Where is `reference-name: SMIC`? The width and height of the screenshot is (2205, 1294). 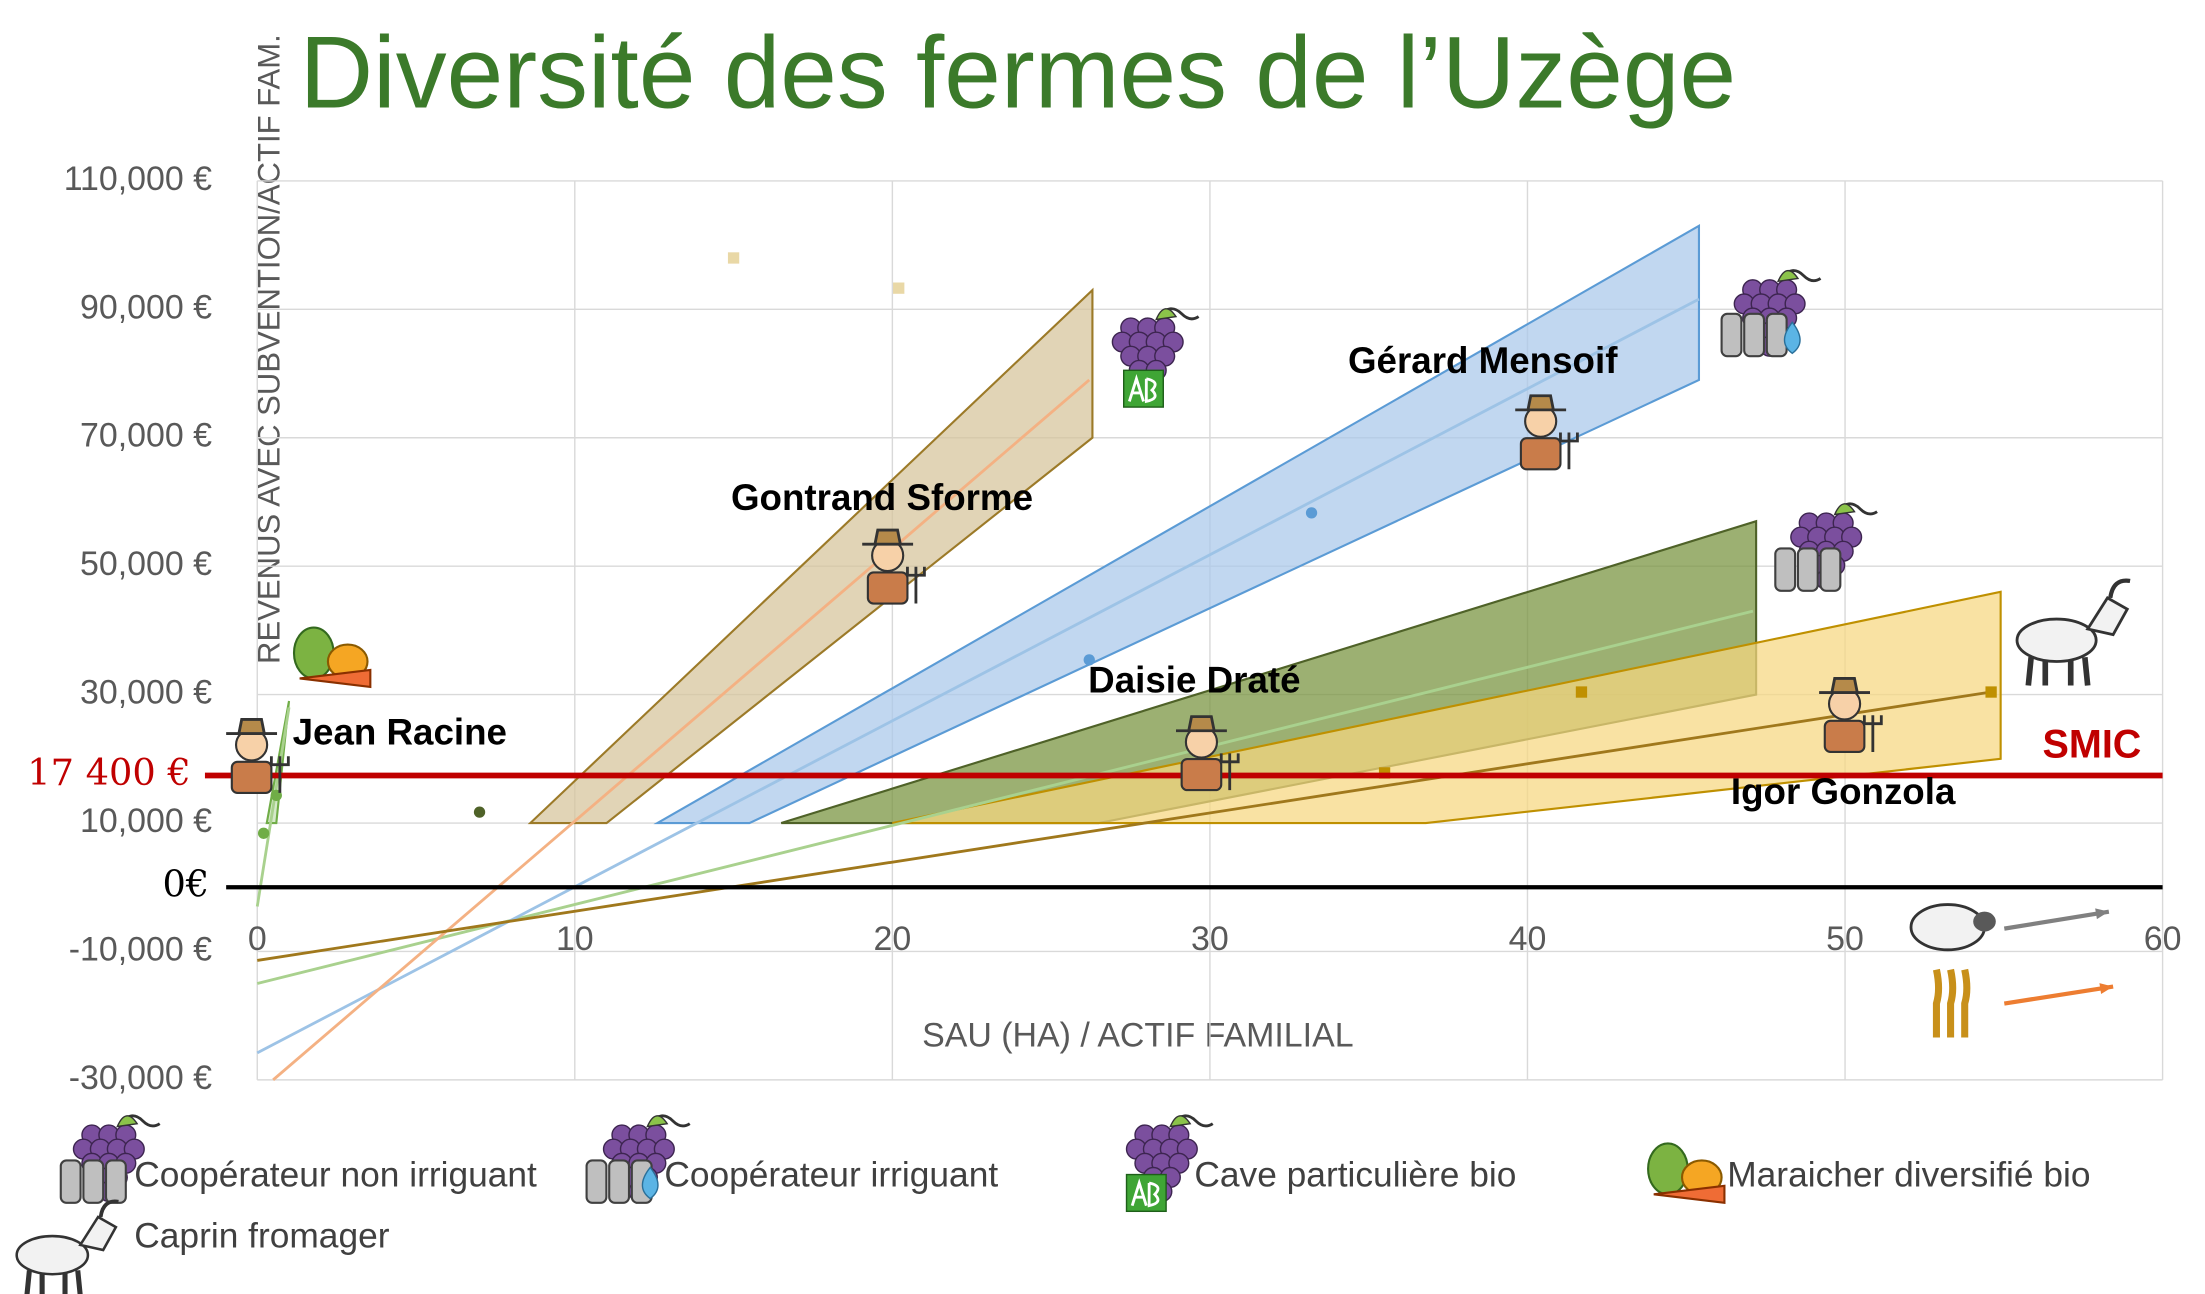 reference-name: SMIC is located at coordinates (2091, 745).